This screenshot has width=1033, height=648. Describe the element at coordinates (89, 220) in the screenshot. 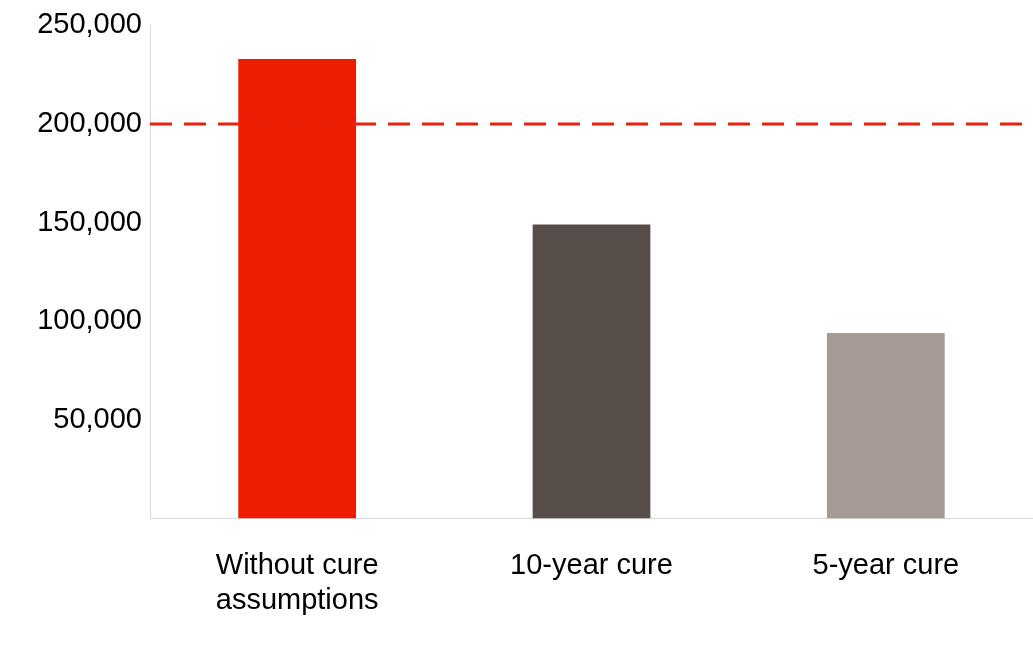

I see `y-tick-label: 150,000` at that location.